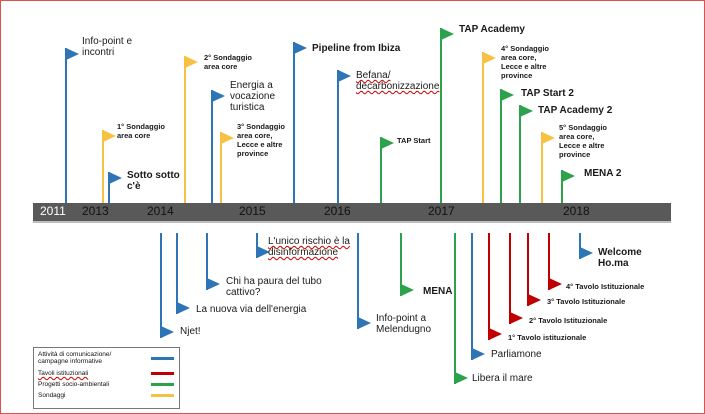 The image size is (705, 414). Describe the element at coordinates (190, 331) in the screenshot. I see `event-below-label-0: Njet!` at that location.